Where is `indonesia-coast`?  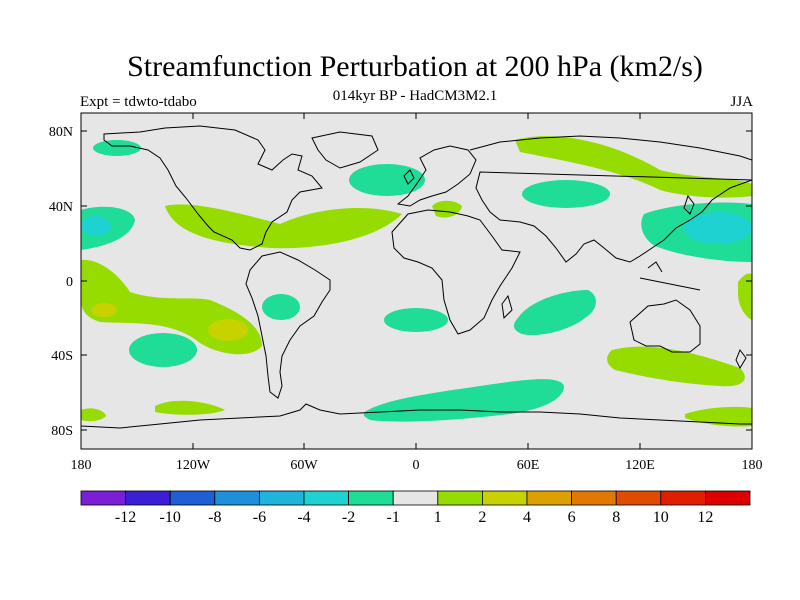
indonesia-coast is located at coordinates (670, 276).